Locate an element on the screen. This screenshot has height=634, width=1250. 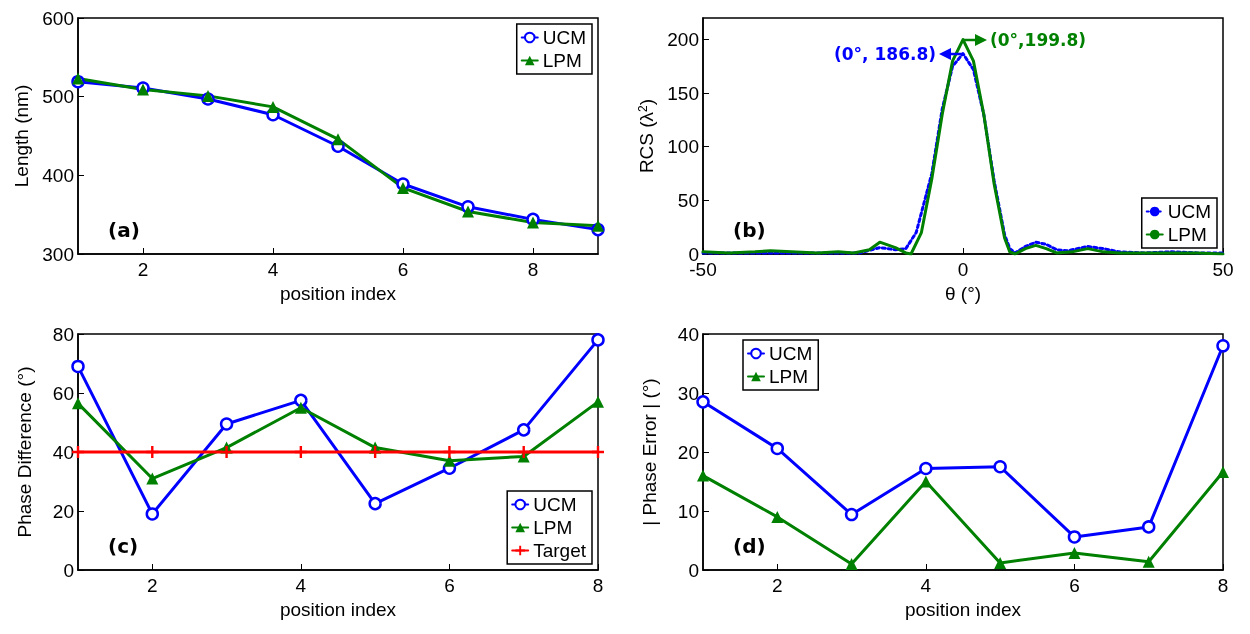
y-tick-label: 200 is located at coordinates (683, 39).